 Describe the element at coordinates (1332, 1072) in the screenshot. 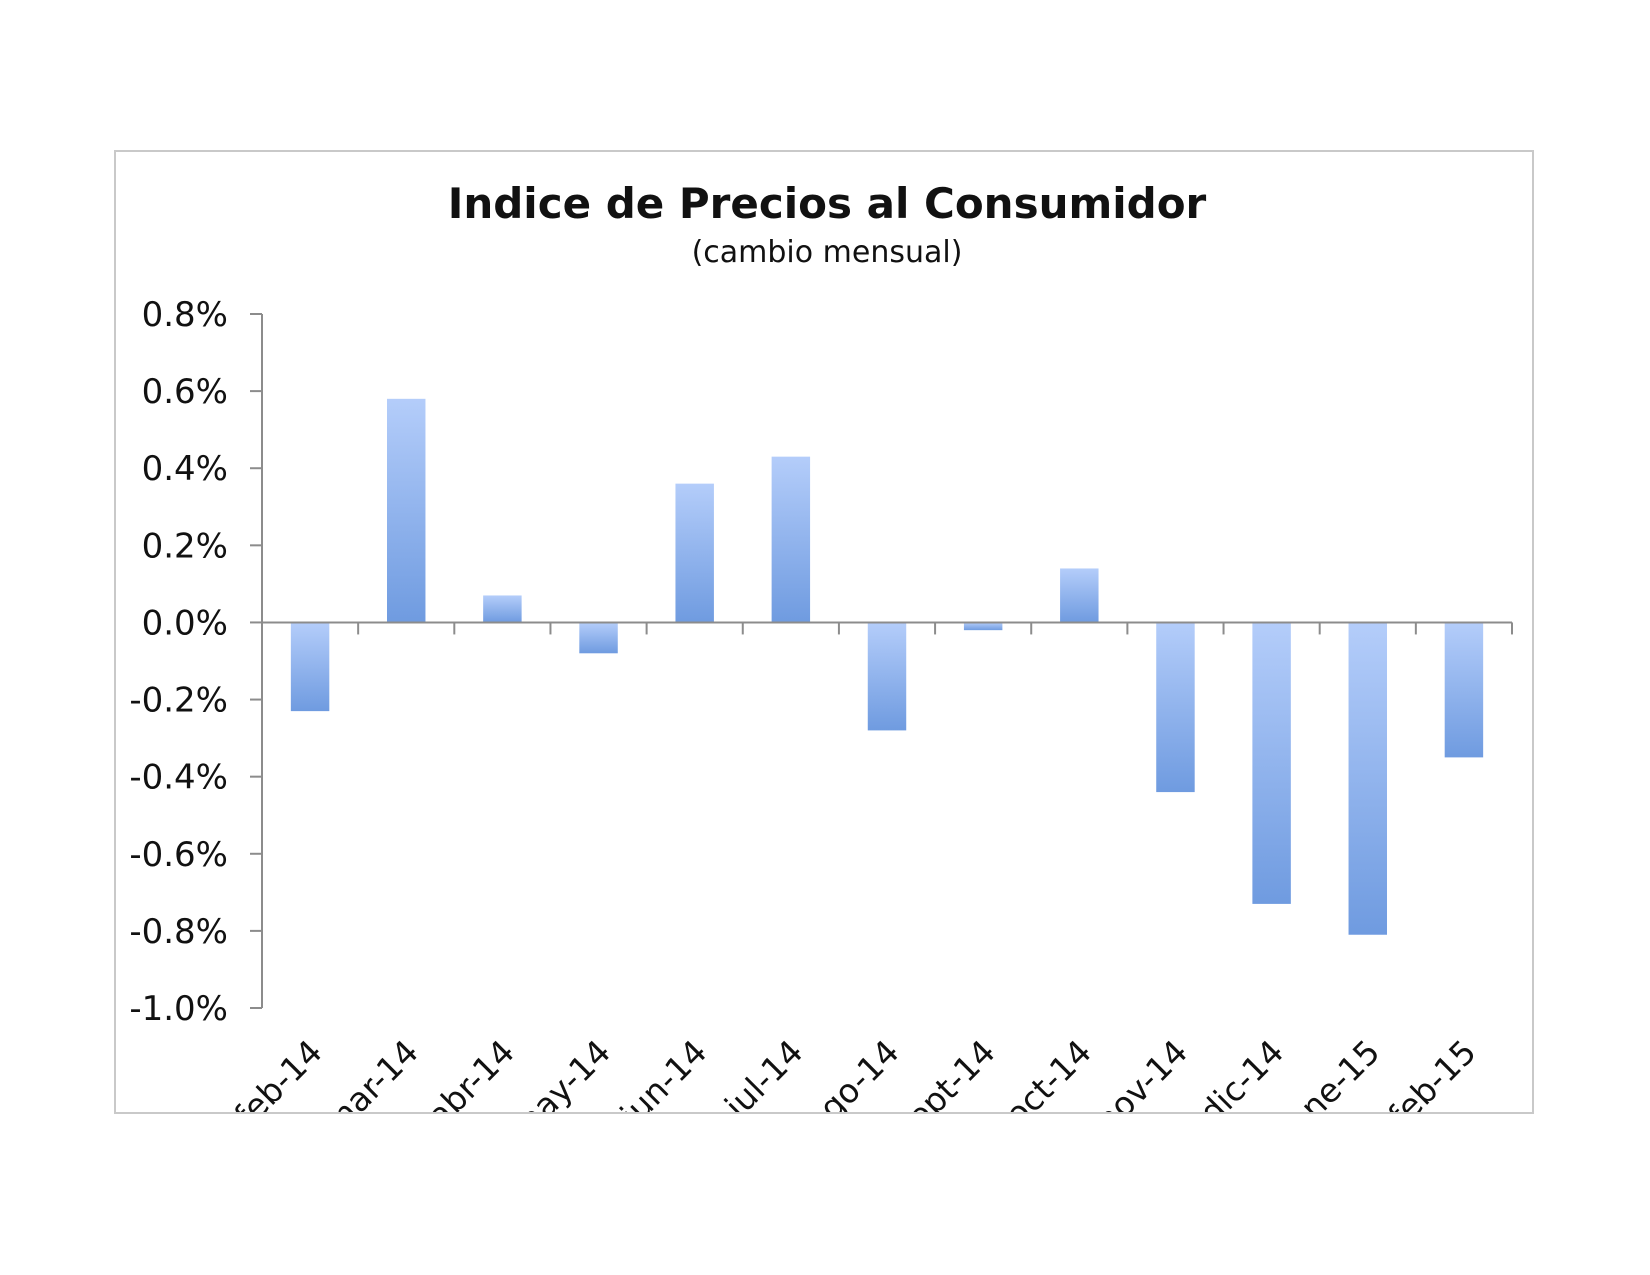

I see `x-tick-label: ene-15` at that location.